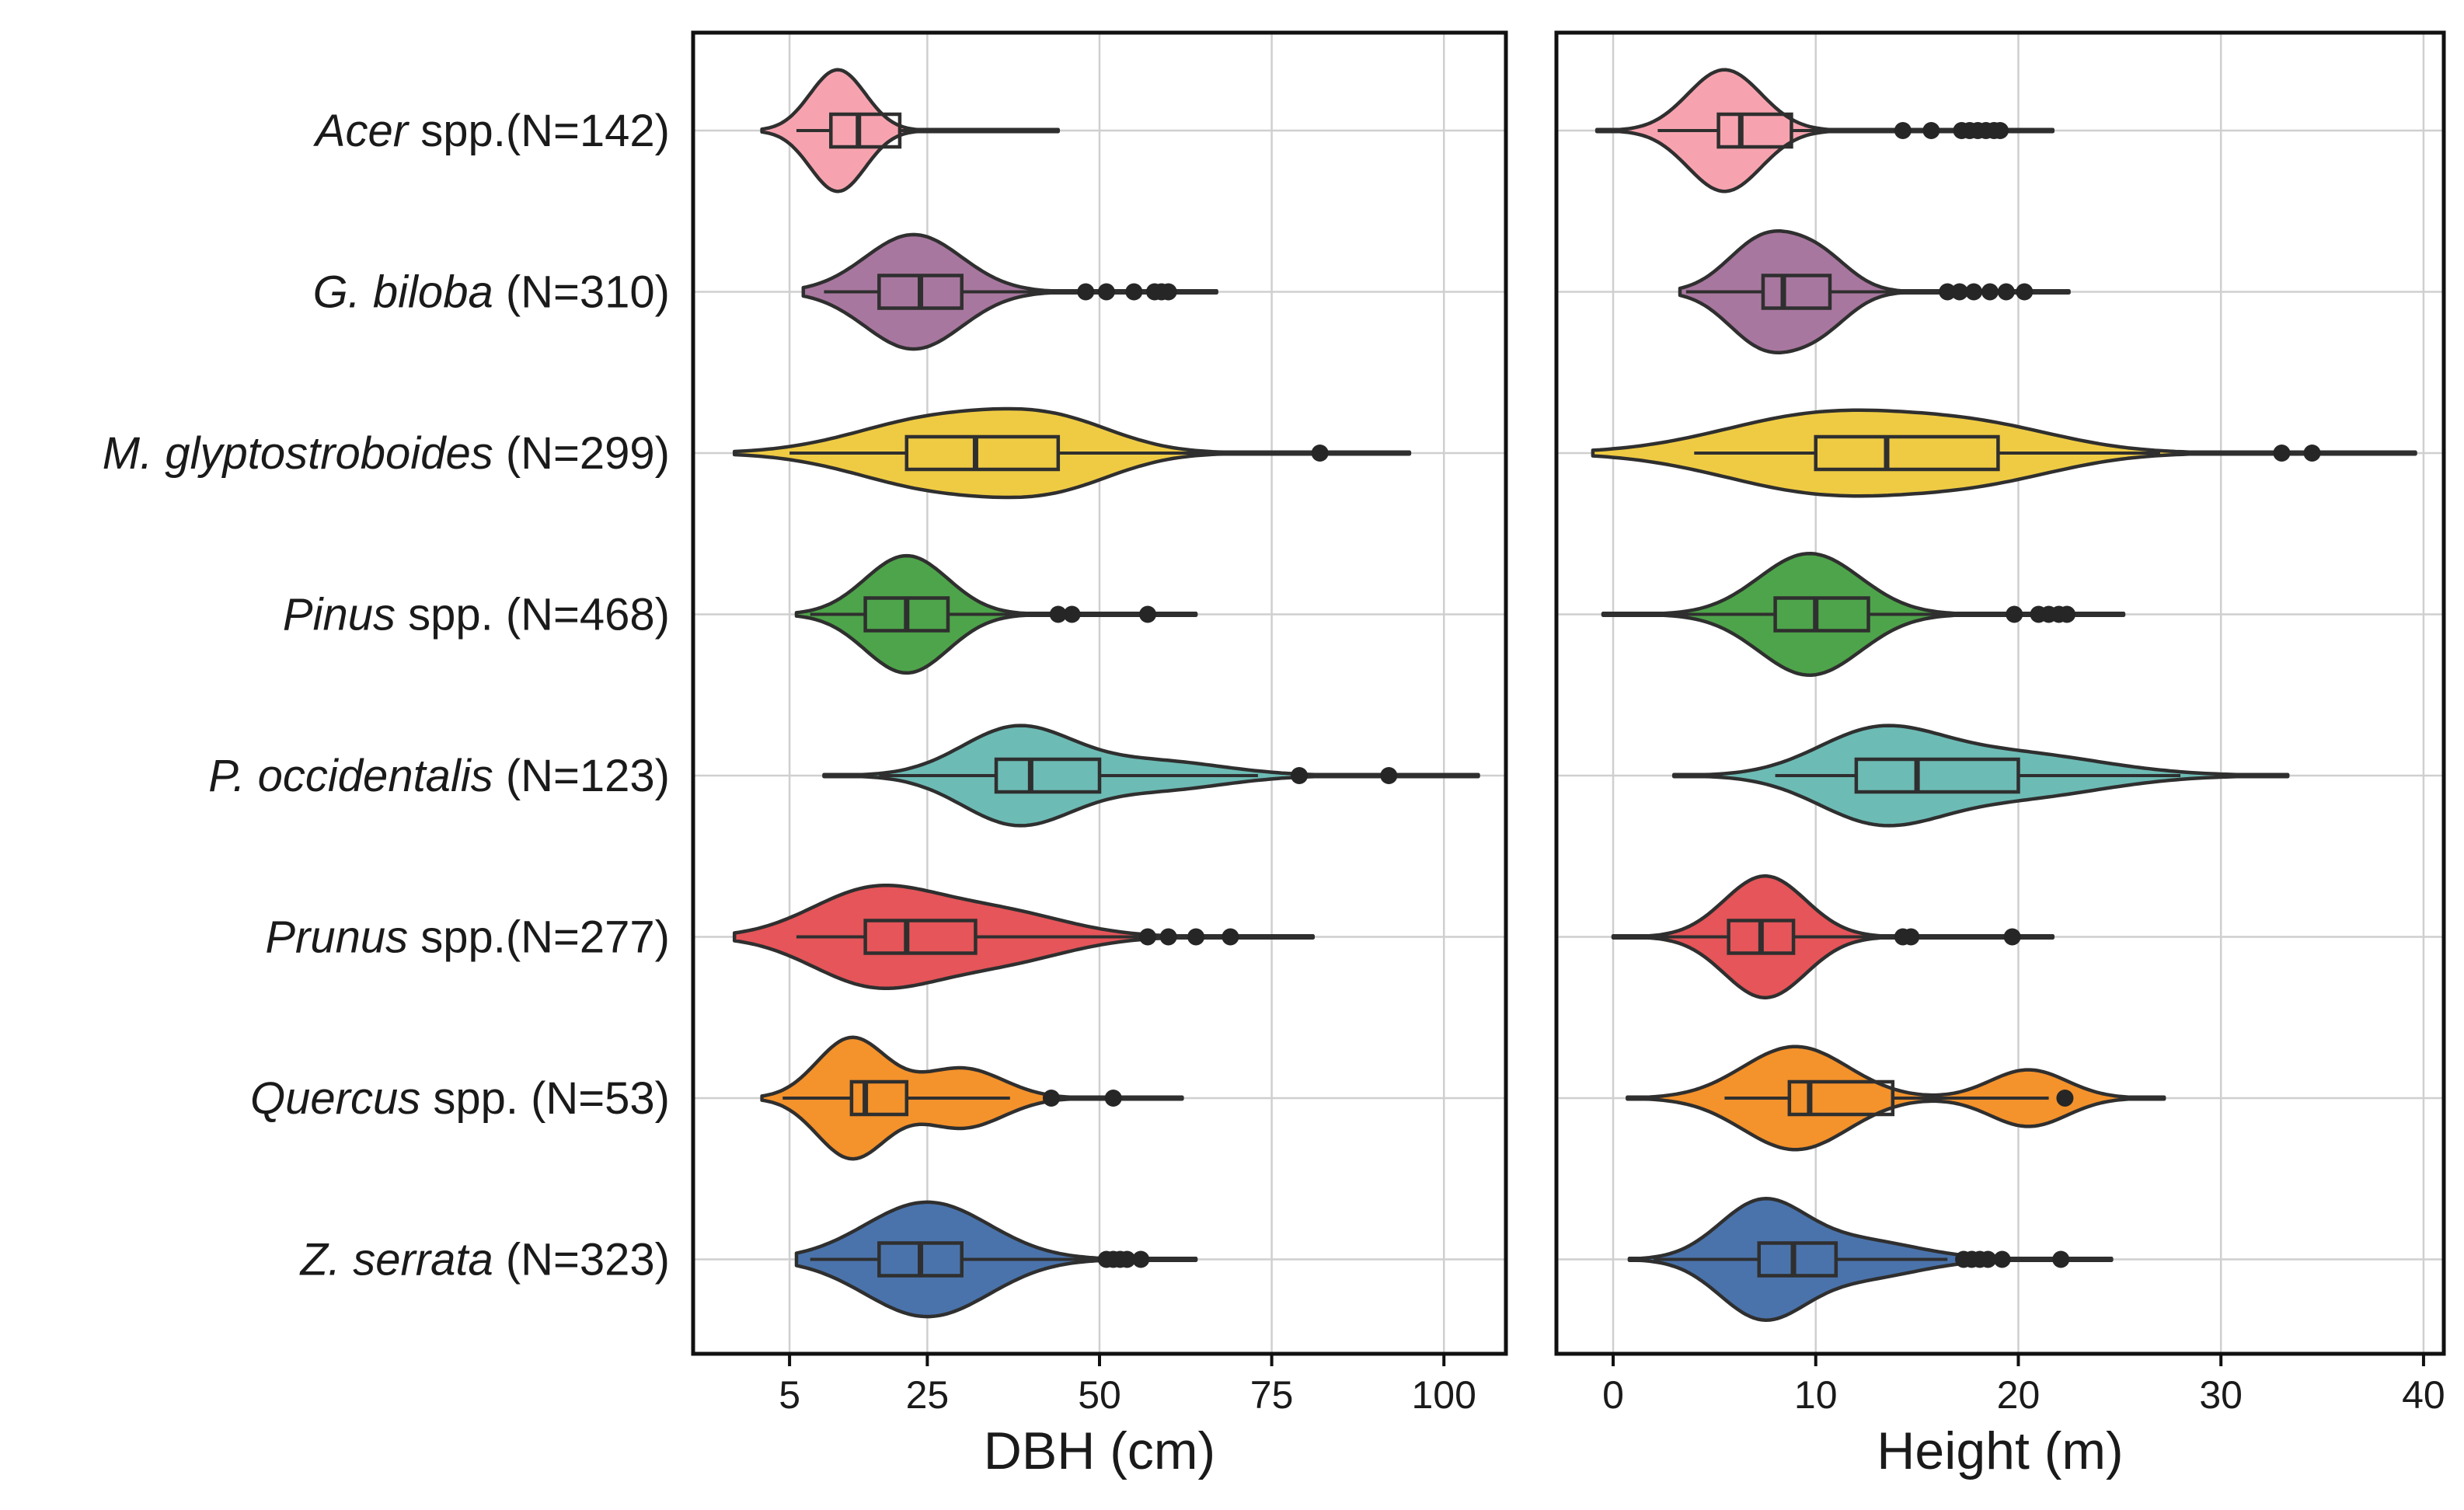  I want to click on category-label: Quercus spp. (N=53), so click(460, 1098).